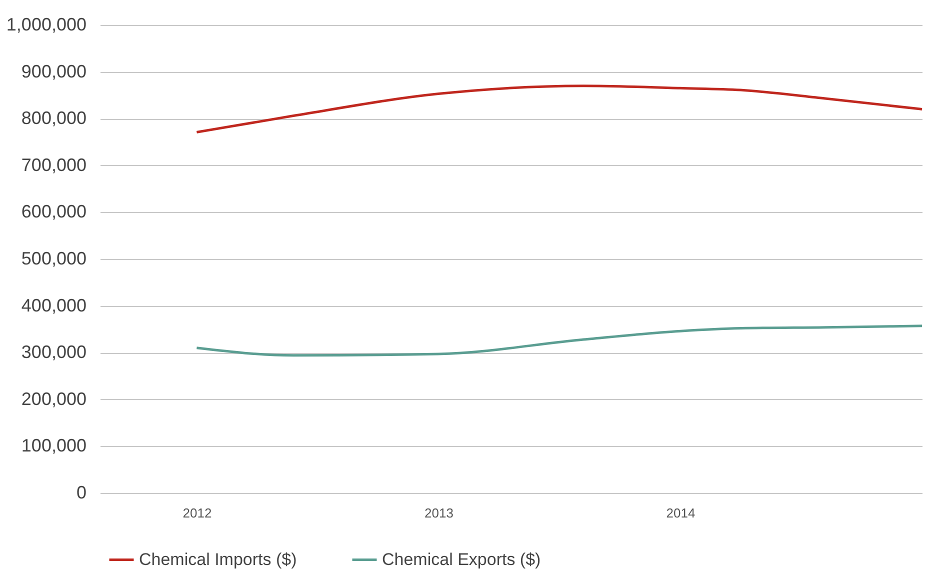 The image size is (941, 571). What do you see at coordinates (81, 492) in the screenshot?
I see `y-tick-label: 0` at bounding box center [81, 492].